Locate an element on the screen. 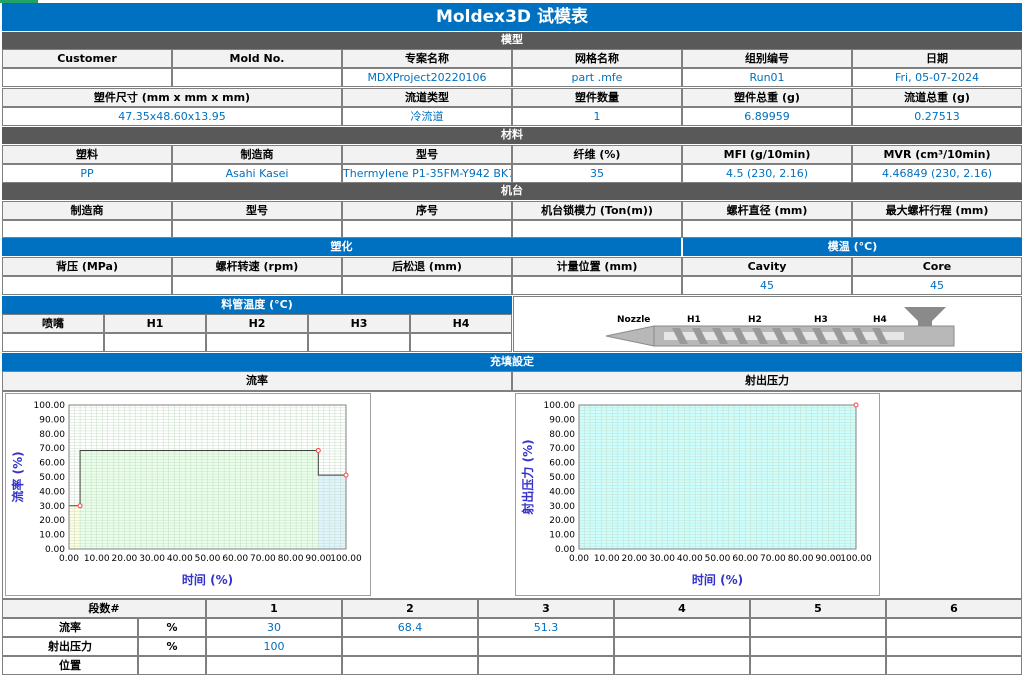  series-outline is located at coordinates (207, 499).